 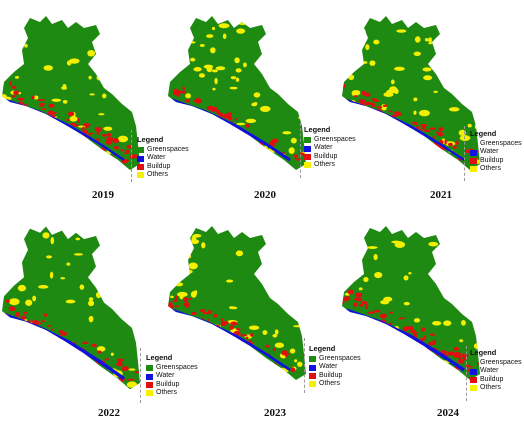 I want to click on year-label: 2023, so click(x=275, y=413).